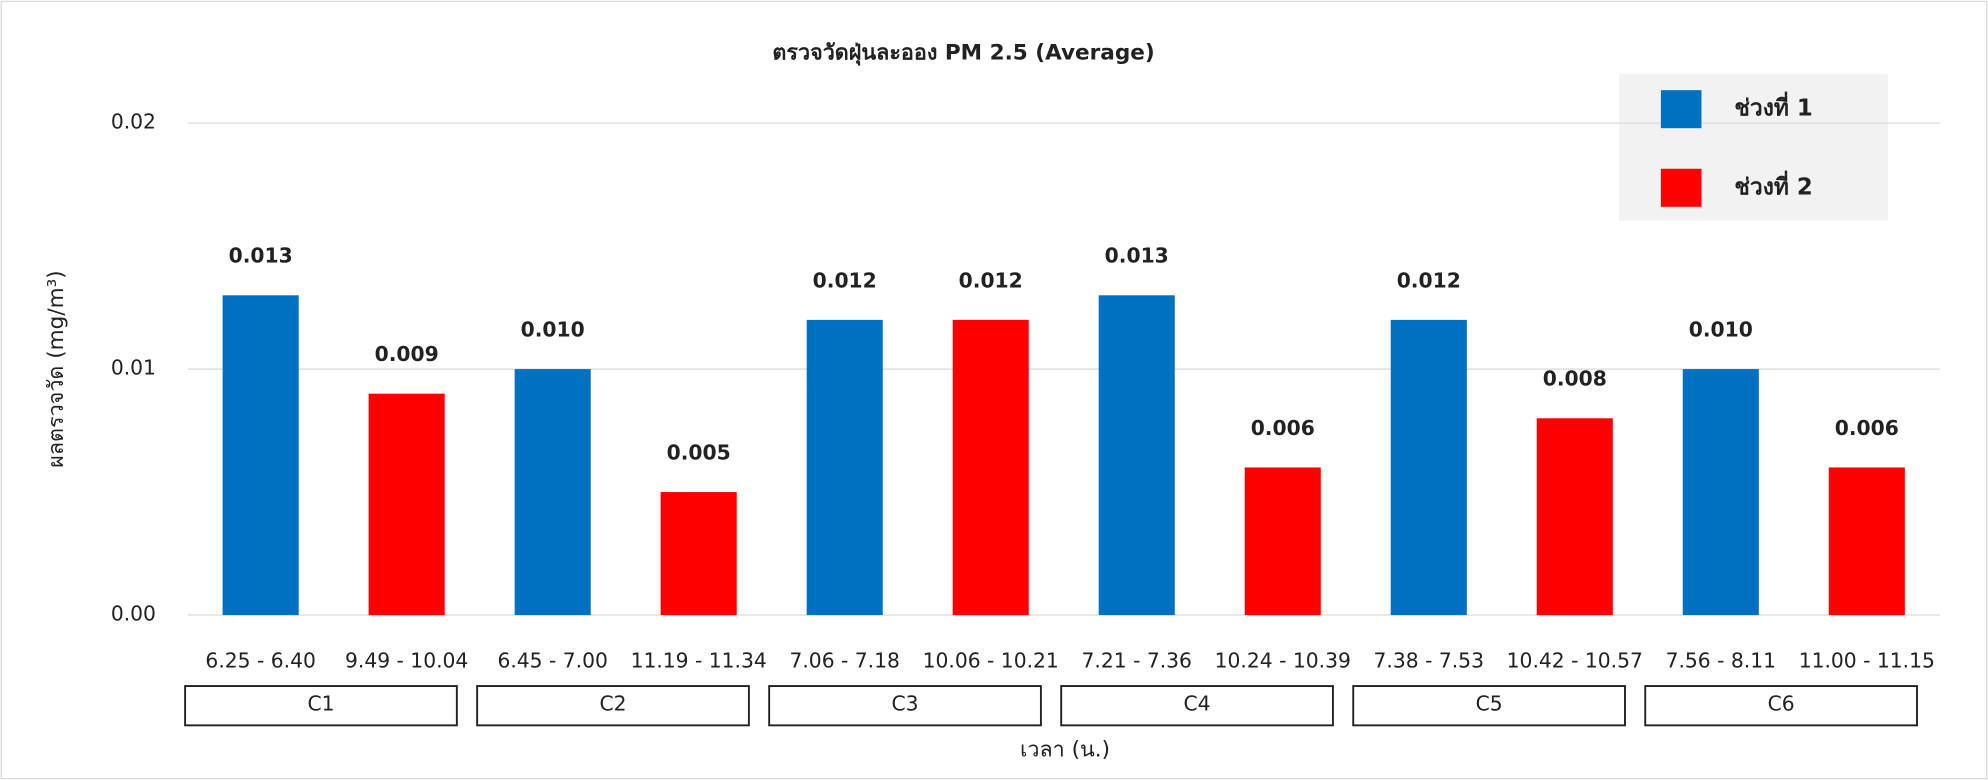 The height and width of the screenshot is (780, 1988). I want to click on x-tick-label: 10.06 - 10.21, so click(991, 660).